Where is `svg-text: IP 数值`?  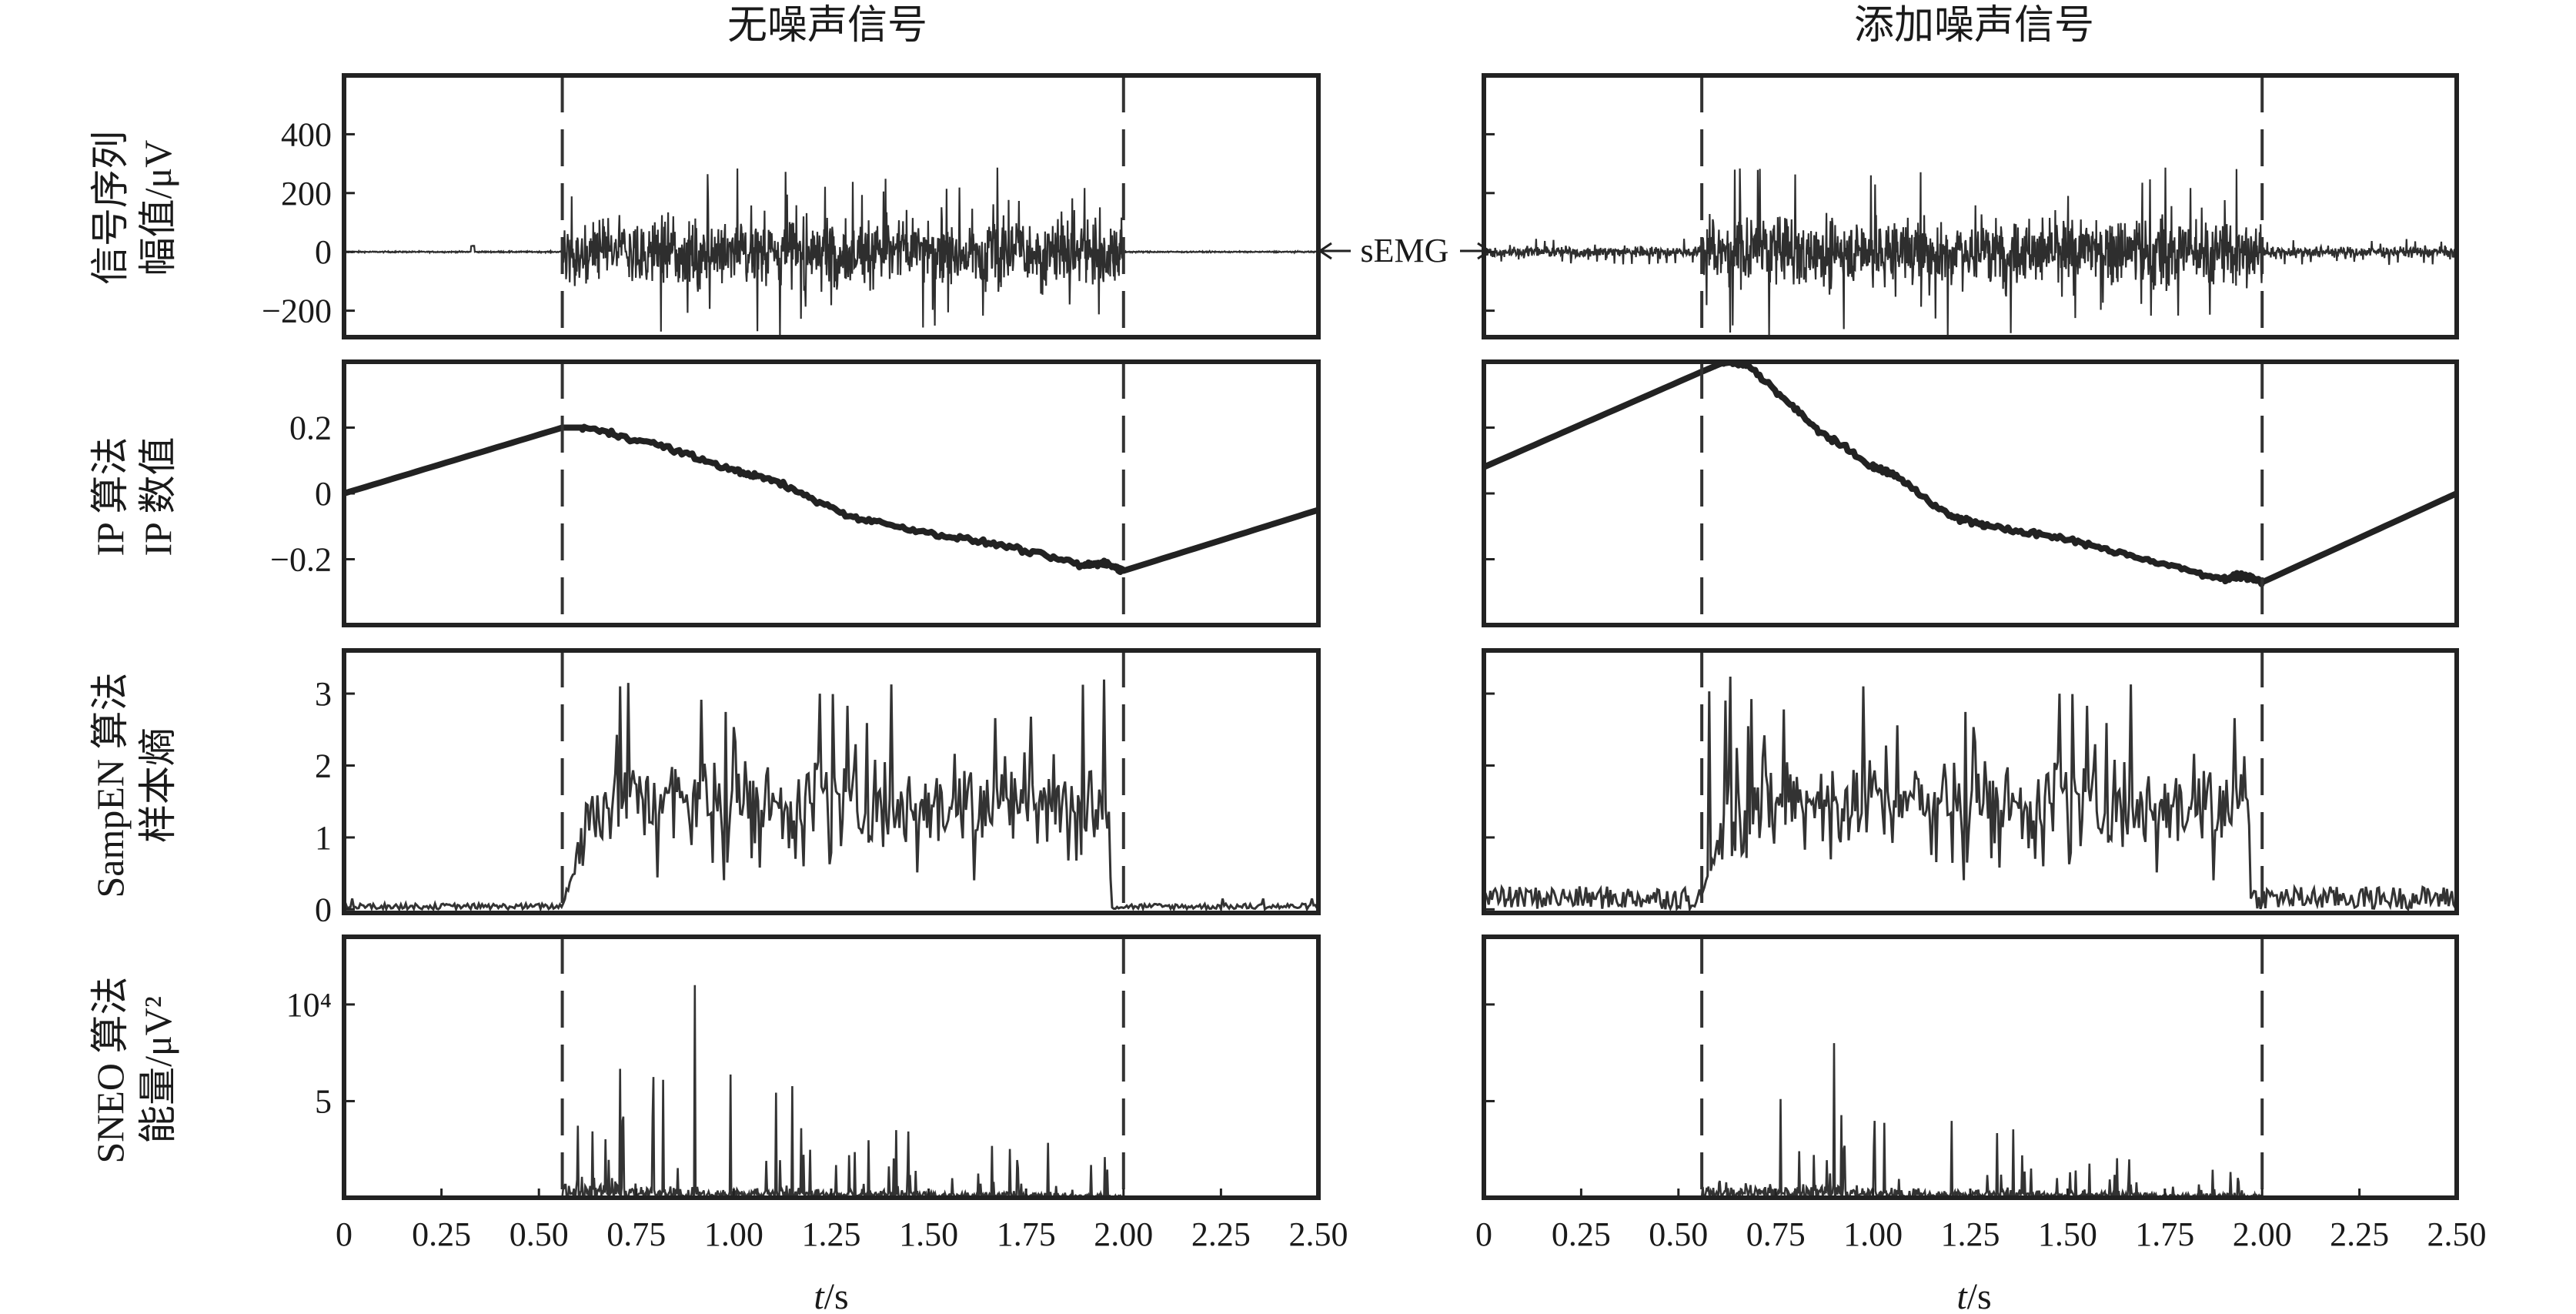
svg-text: IP 数值 is located at coordinates (157, 496).